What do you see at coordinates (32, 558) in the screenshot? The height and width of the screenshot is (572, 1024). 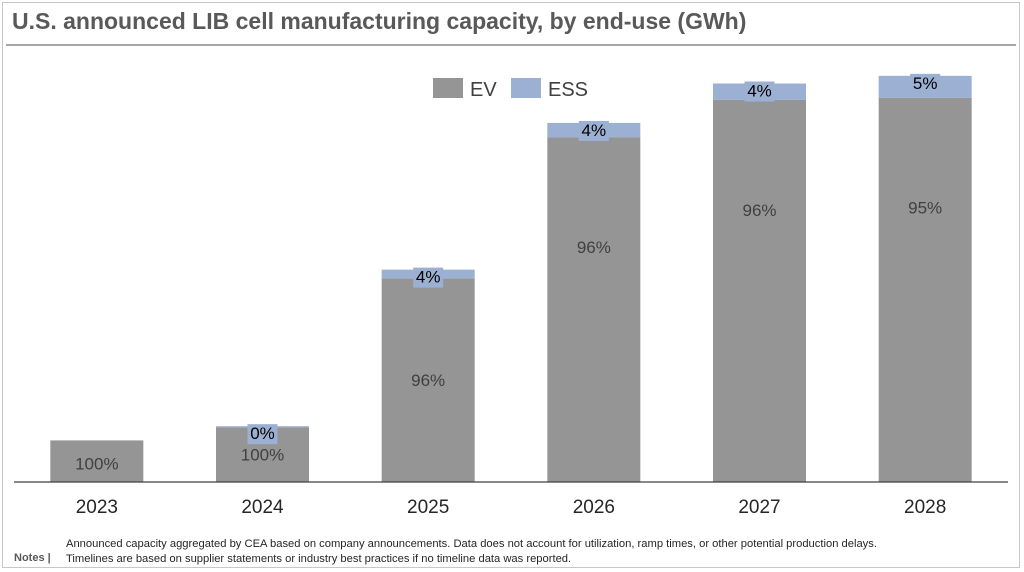 I see `notes-label: Notes |` at bounding box center [32, 558].